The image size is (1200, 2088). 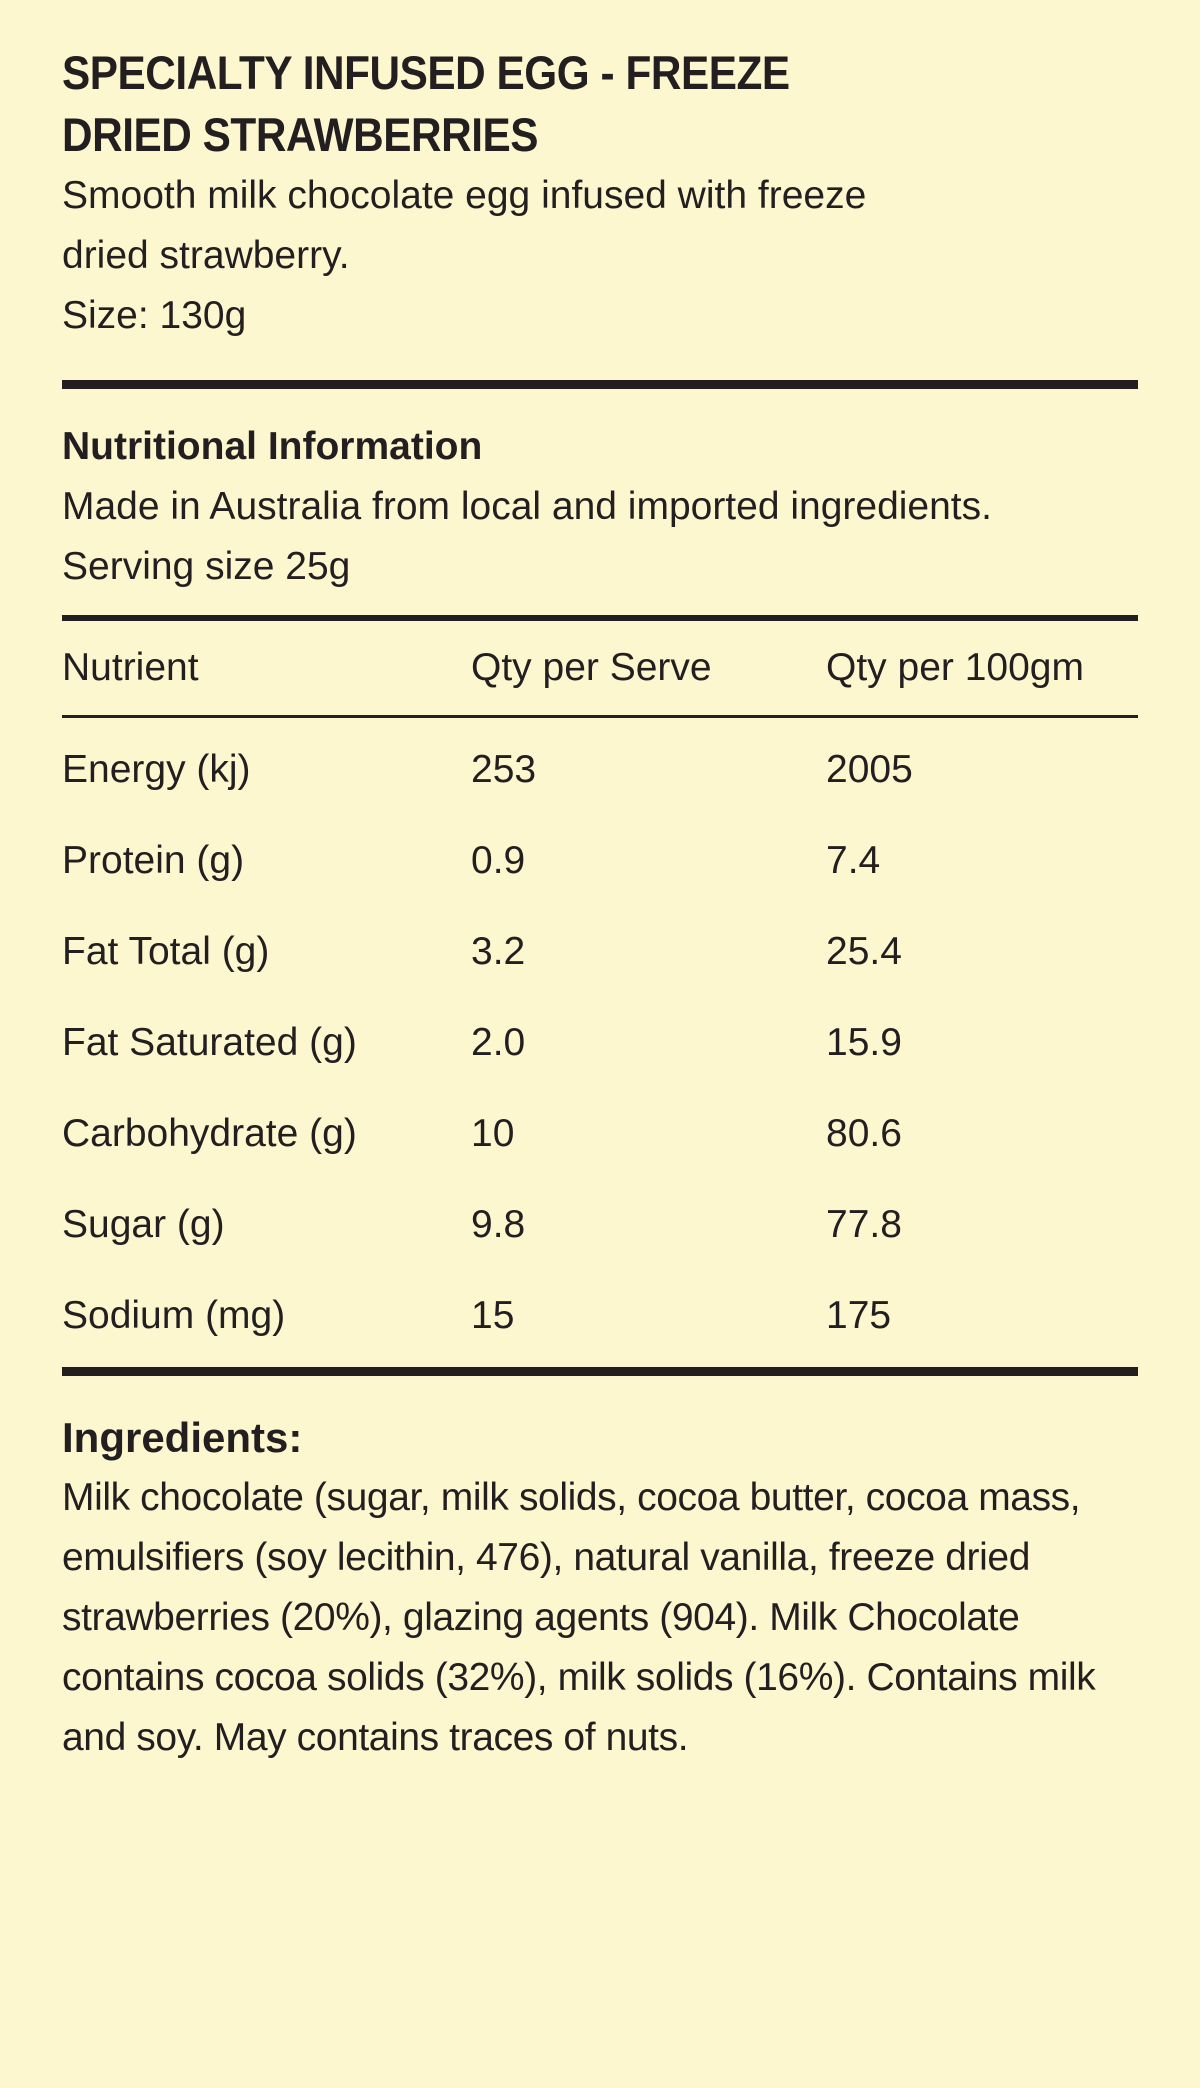 I want to click on qty-per-100: 80.6, so click(x=864, y=1133).